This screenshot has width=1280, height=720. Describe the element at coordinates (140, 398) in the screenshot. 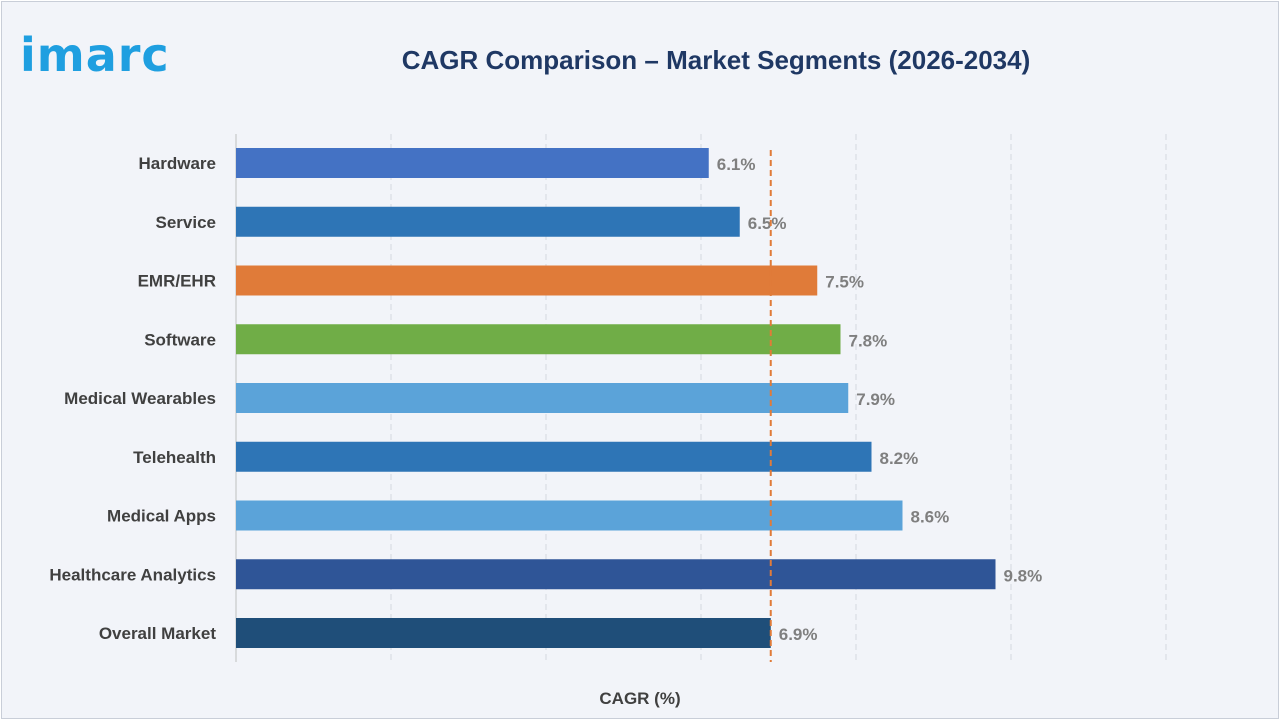

I see `category-label: Medical Wearables` at that location.